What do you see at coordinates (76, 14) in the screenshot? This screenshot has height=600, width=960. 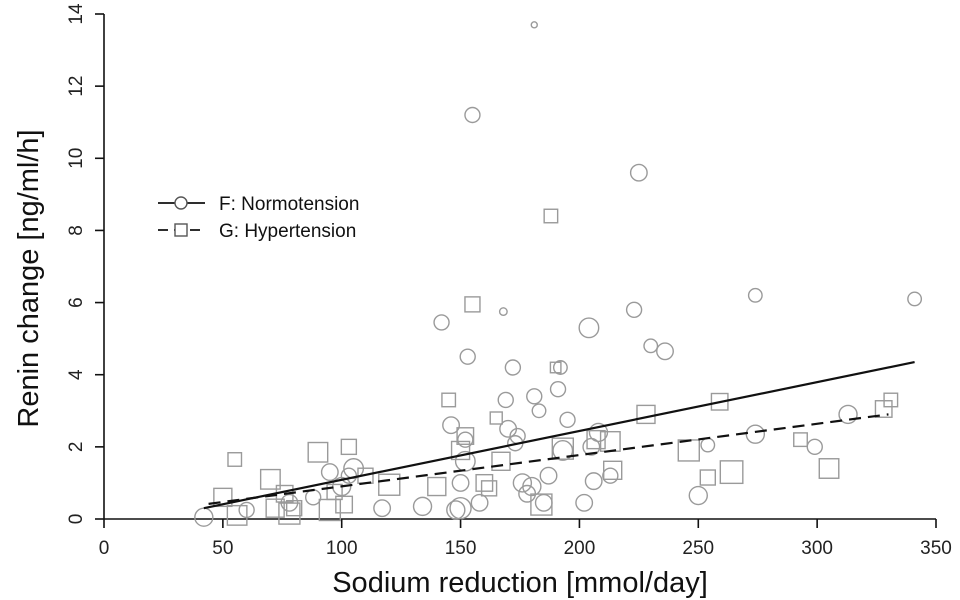 I see `y-tick-label: 14` at bounding box center [76, 14].